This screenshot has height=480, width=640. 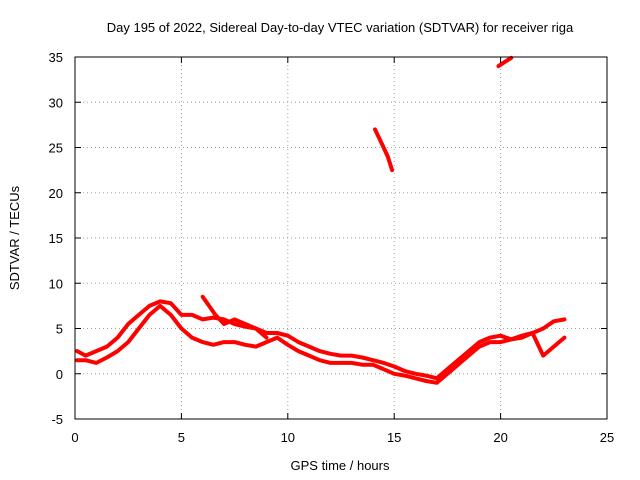 I want to click on x-tick-label: 20, so click(x=500, y=437).